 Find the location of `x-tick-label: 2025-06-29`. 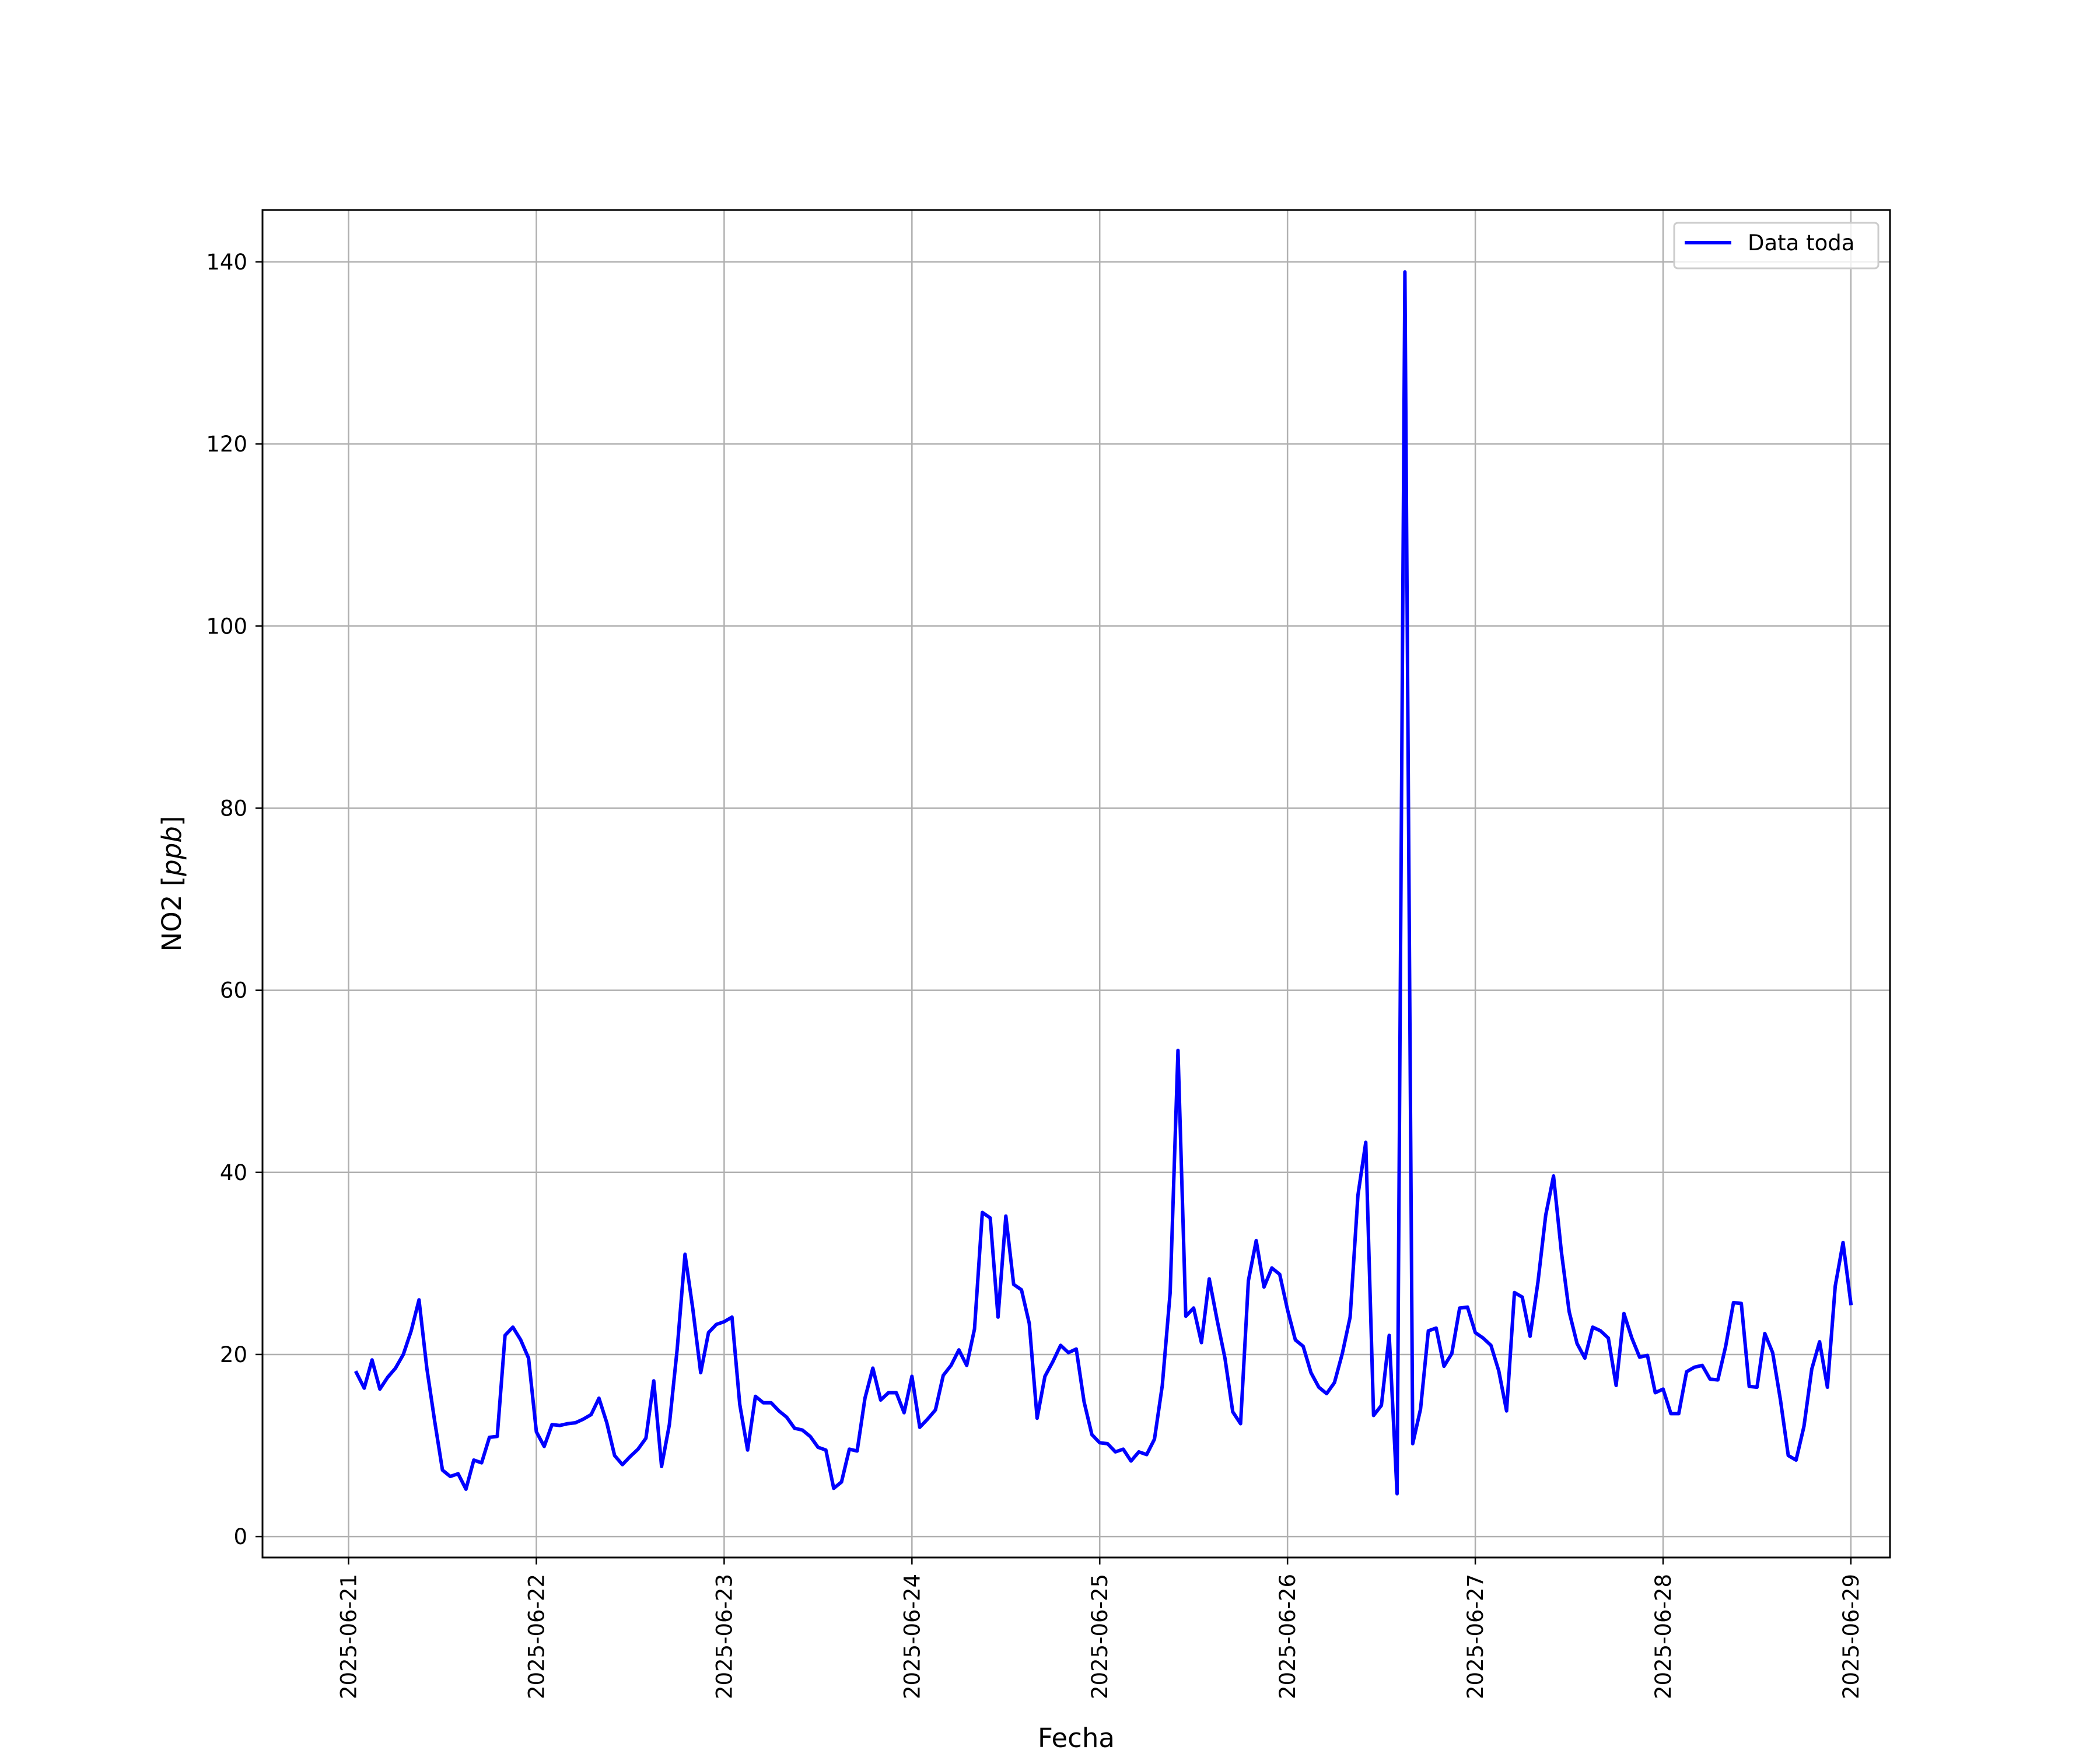

x-tick-label: 2025-06-29 is located at coordinates (1852, 1636).